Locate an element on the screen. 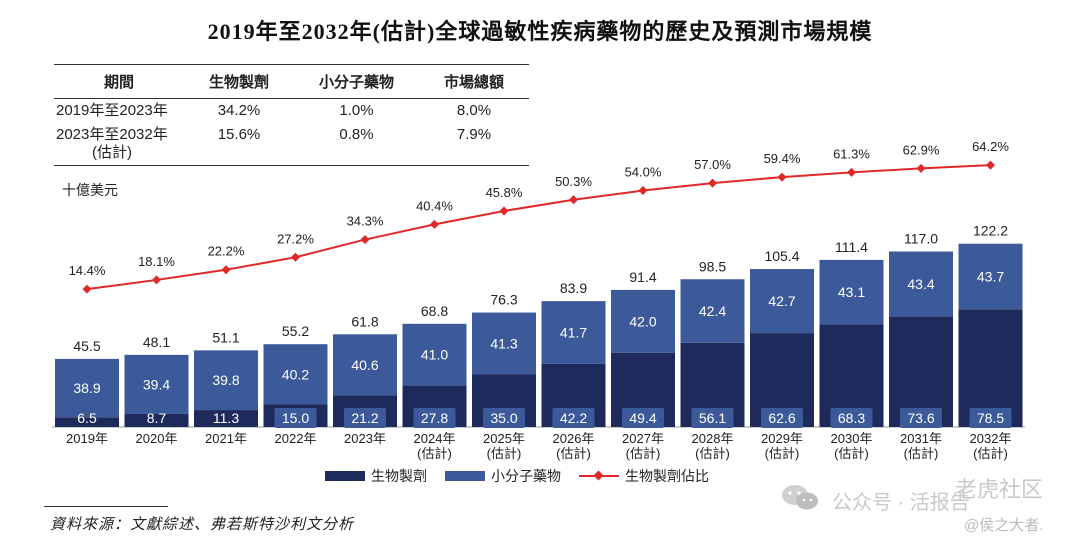 The height and width of the screenshot is (548, 1080). legend-label-share: 生物製劑佔比 is located at coordinates (667, 476).